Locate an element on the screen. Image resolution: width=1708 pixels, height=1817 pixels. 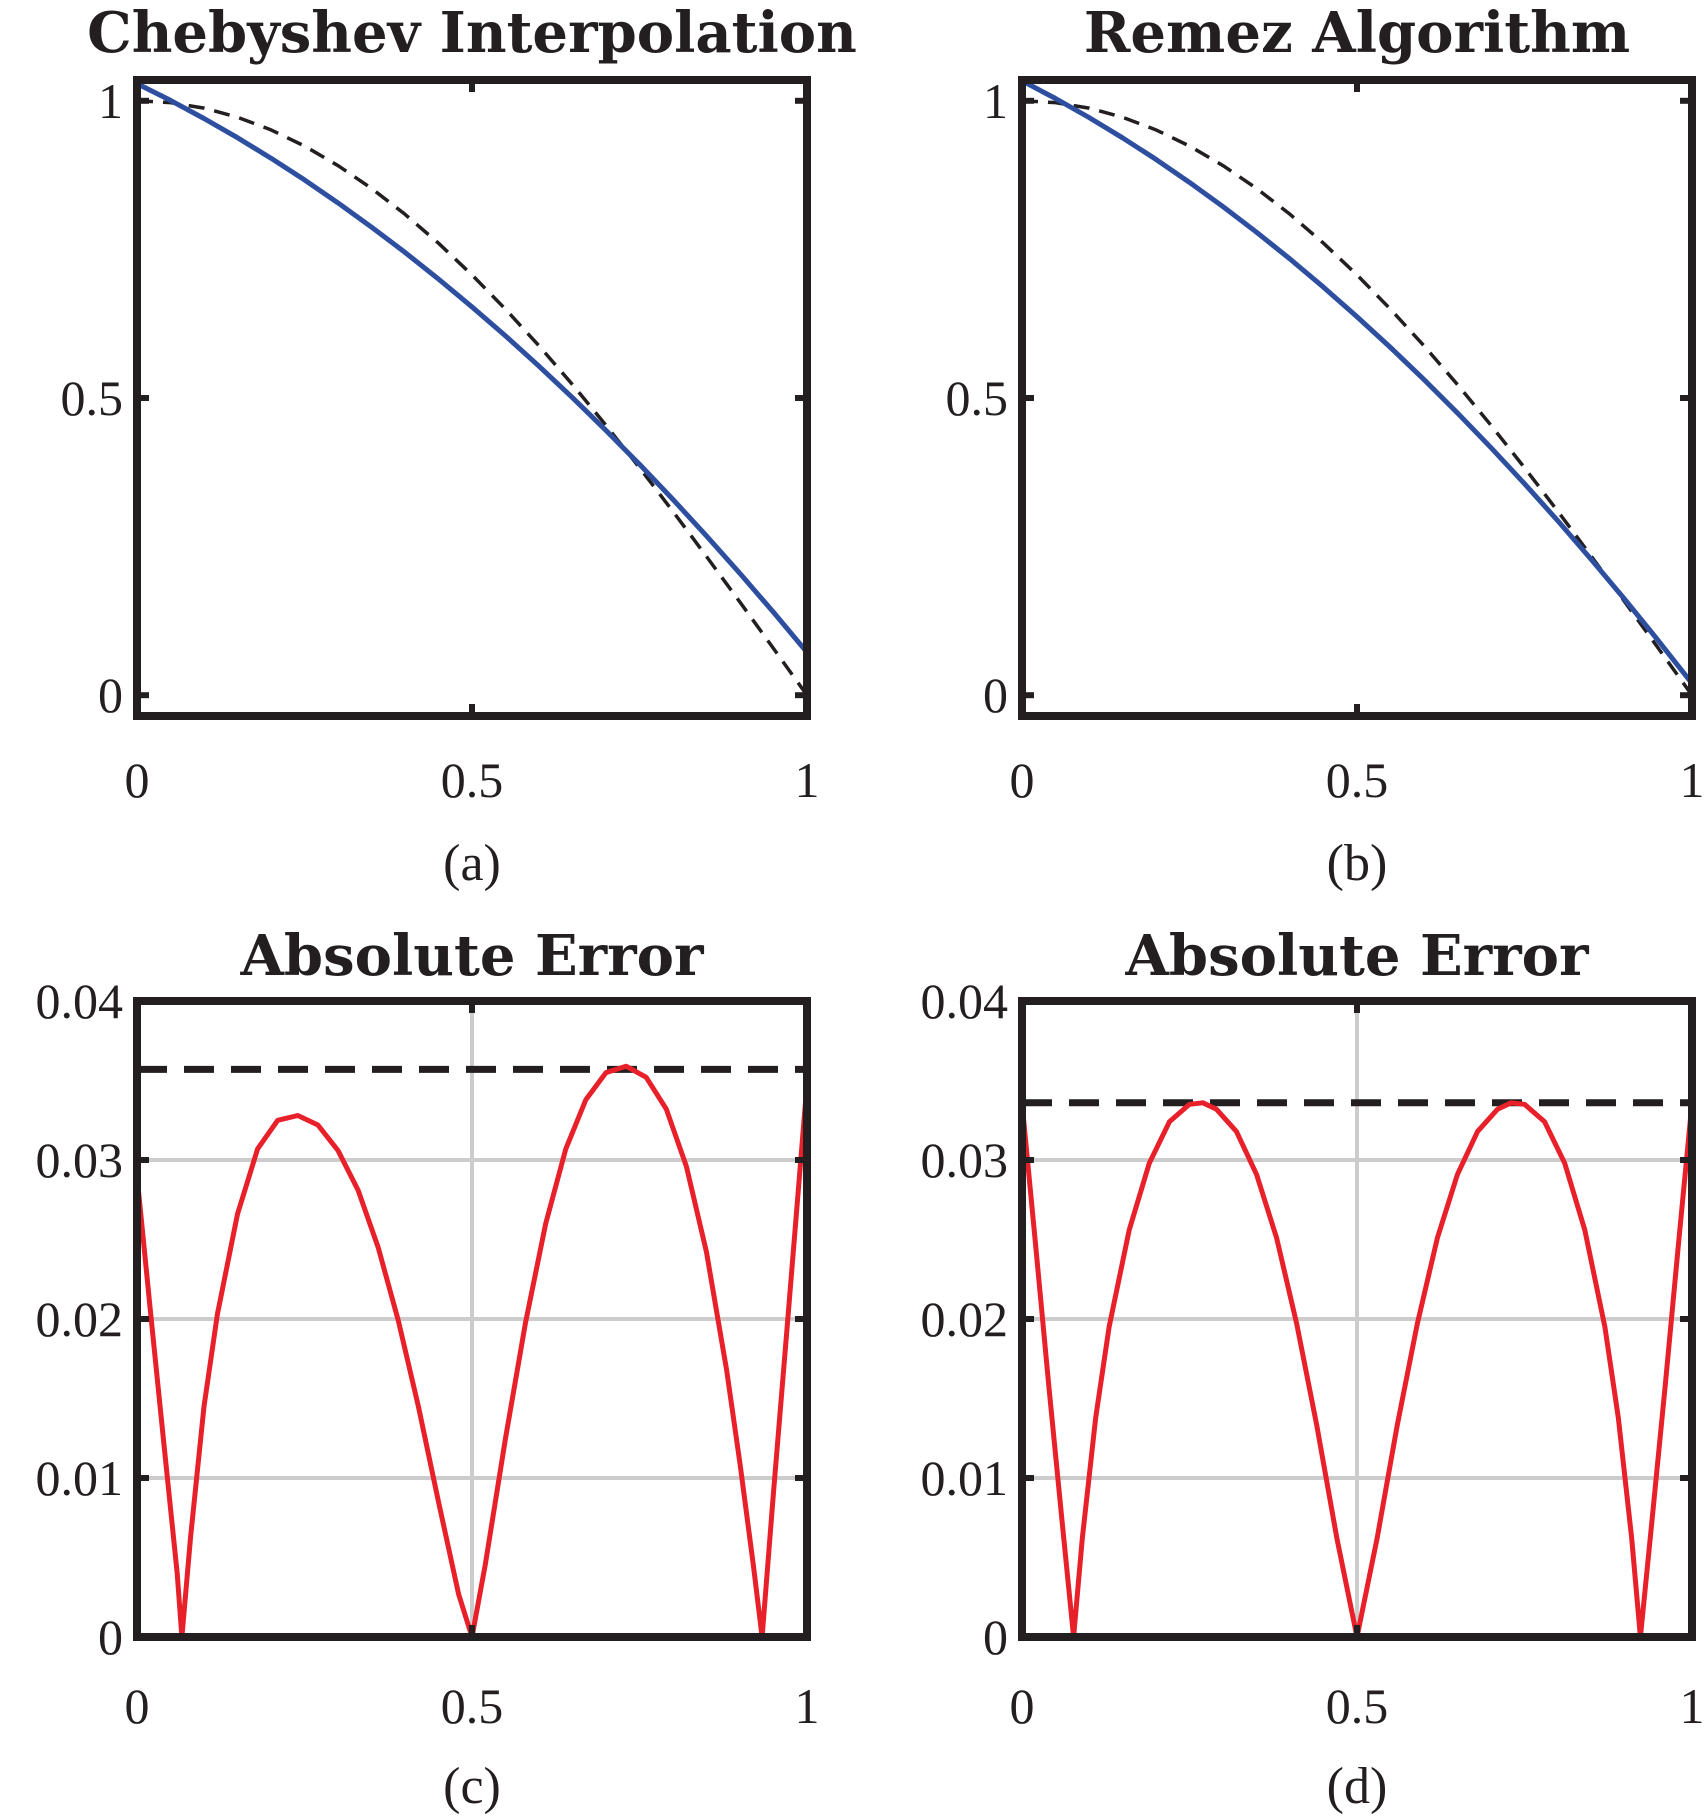
panel-caption: (a) is located at coordinates (472, 863).